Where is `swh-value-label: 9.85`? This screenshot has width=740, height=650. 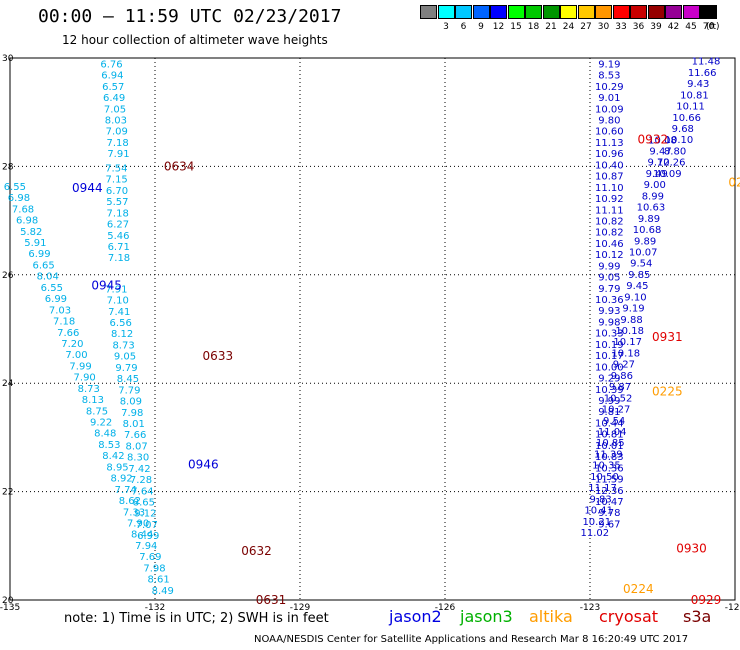 swh-value-label: 9.85 is located at coordinates (639, 275).